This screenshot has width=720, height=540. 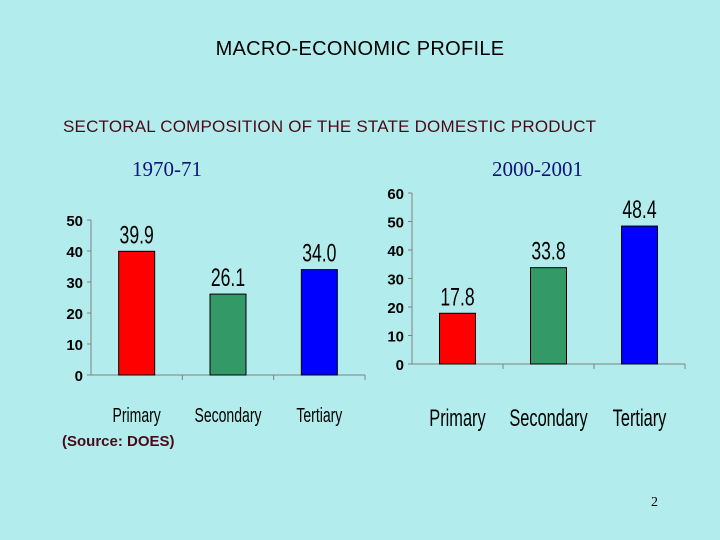 What do you see at coordinates (228, 277) in the screenshot?
I see `data-label: 26.1` at bounding box center [228, 277].